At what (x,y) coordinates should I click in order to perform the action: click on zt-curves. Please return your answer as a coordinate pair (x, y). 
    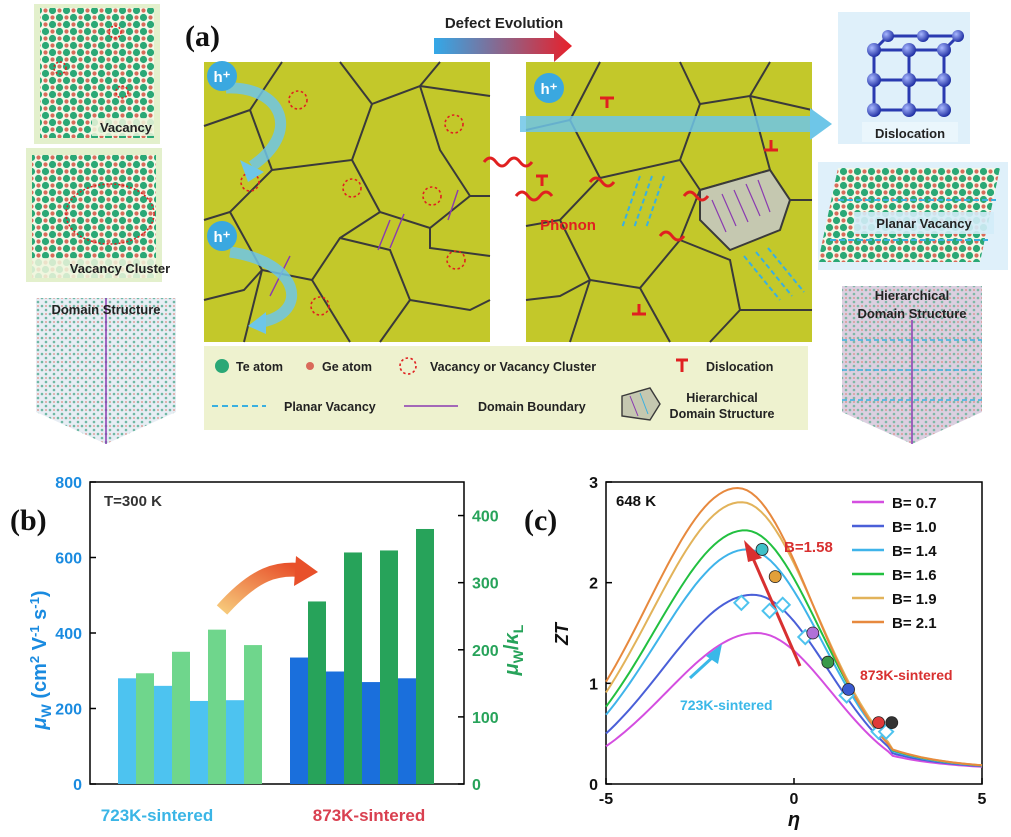
    Looking at the image, I should click on (794, 627).